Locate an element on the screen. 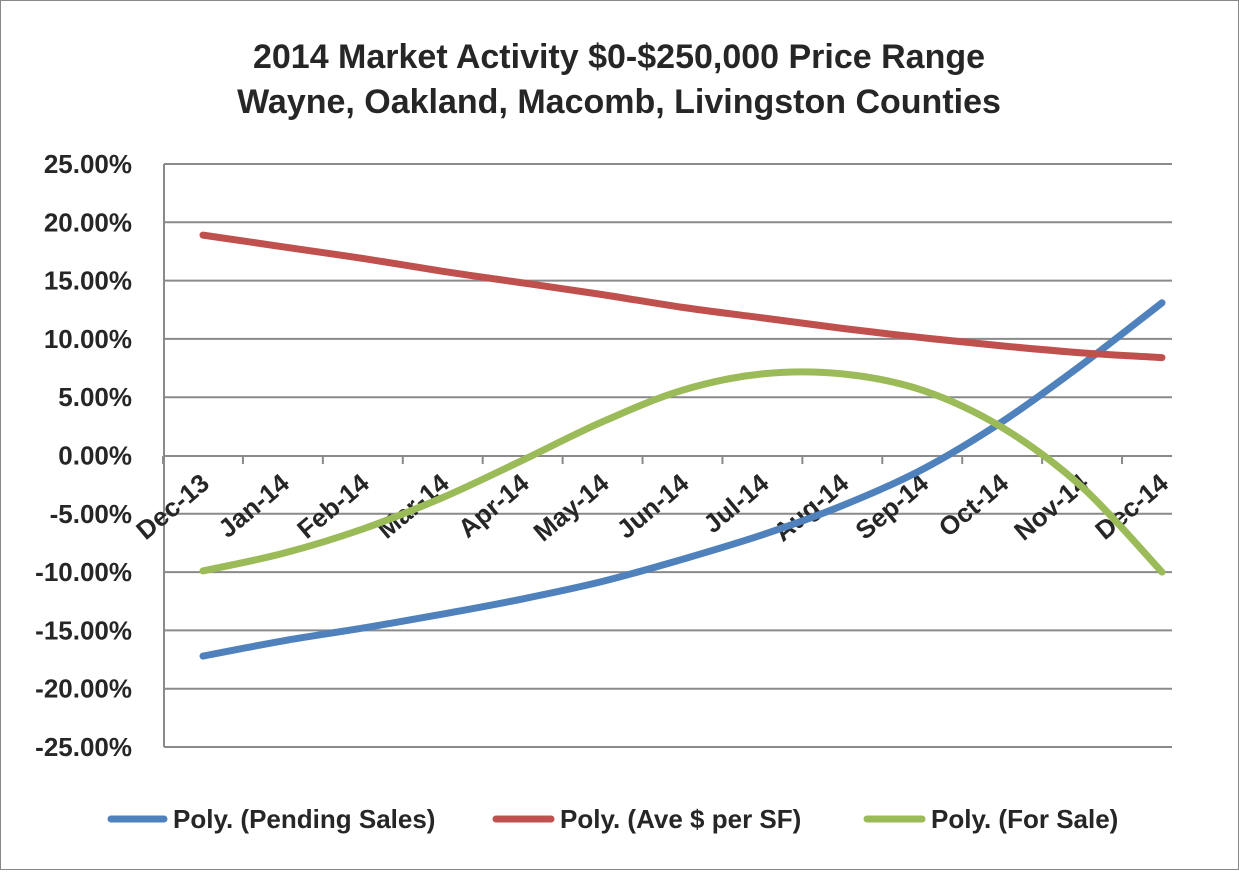 The width and height of the screenshot is (1239, 874). y-tick-label: 25.00% is located at coordinates (88, 164).